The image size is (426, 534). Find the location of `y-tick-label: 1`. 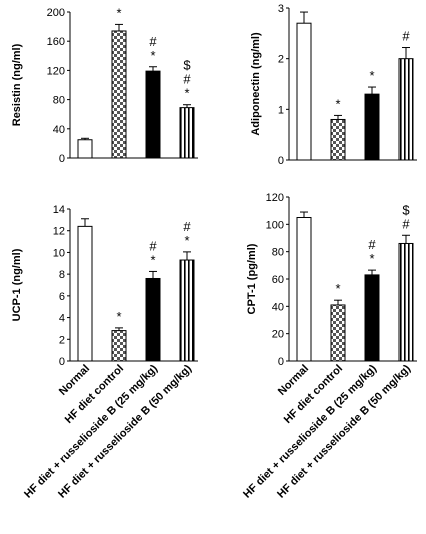

y-tick-label: 1 is located at coordinates (281, 110).